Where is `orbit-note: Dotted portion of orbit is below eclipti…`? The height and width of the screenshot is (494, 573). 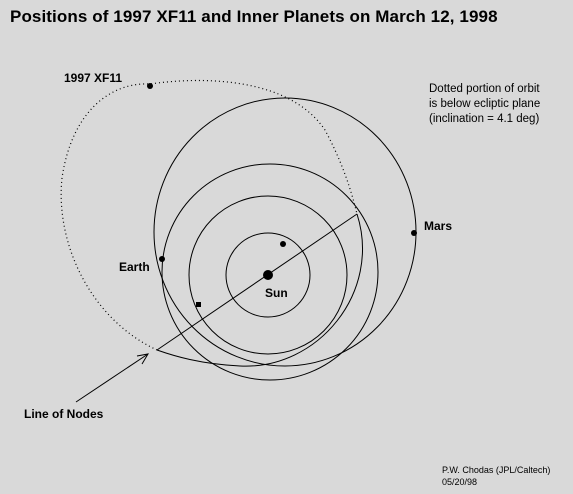
orbit-note: Dotted portion of orbit is below eclipti… is located at coordinates (484, 104).